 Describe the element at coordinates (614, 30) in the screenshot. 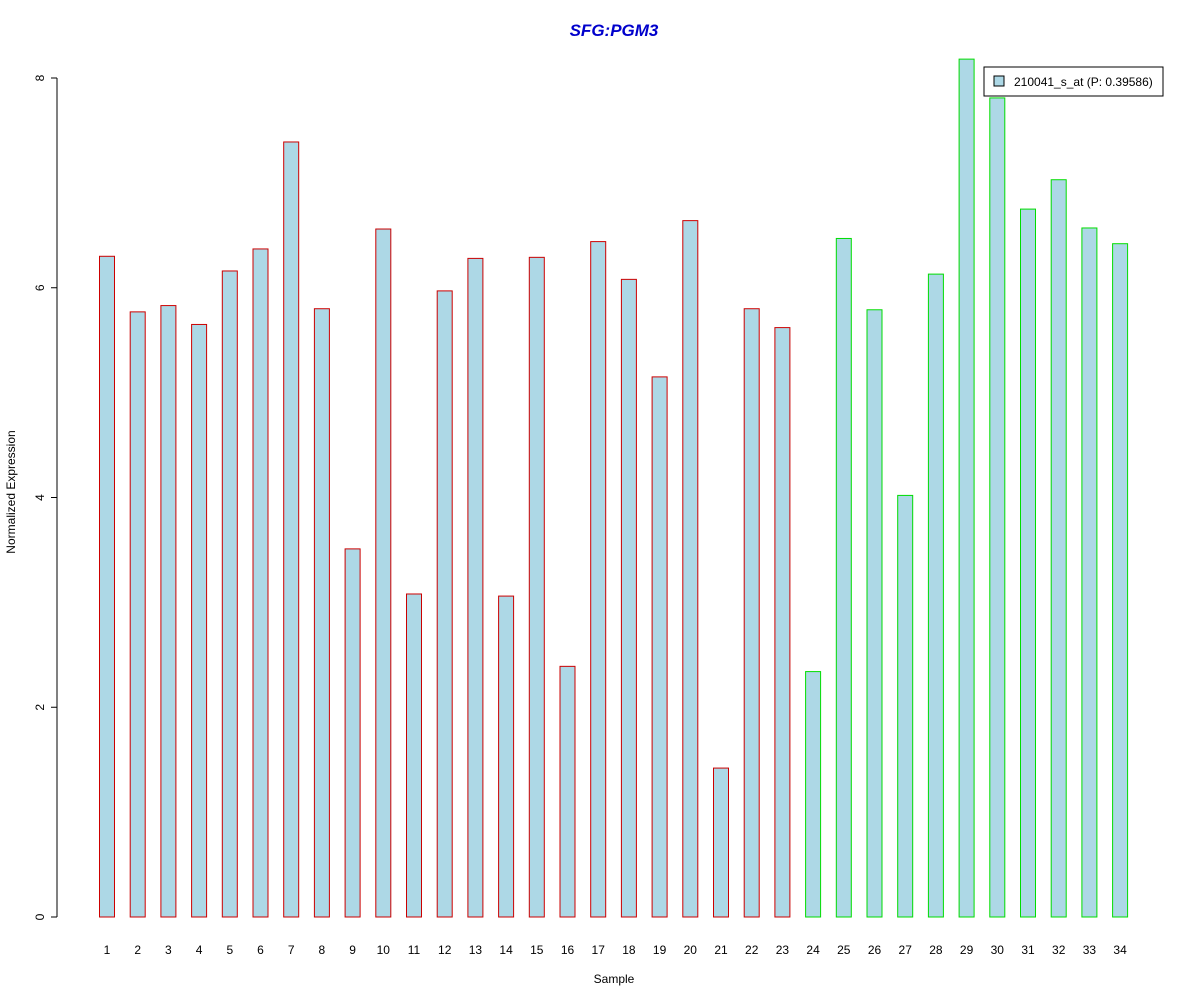

I see `chart-title: SFG:PGM3` at that location.